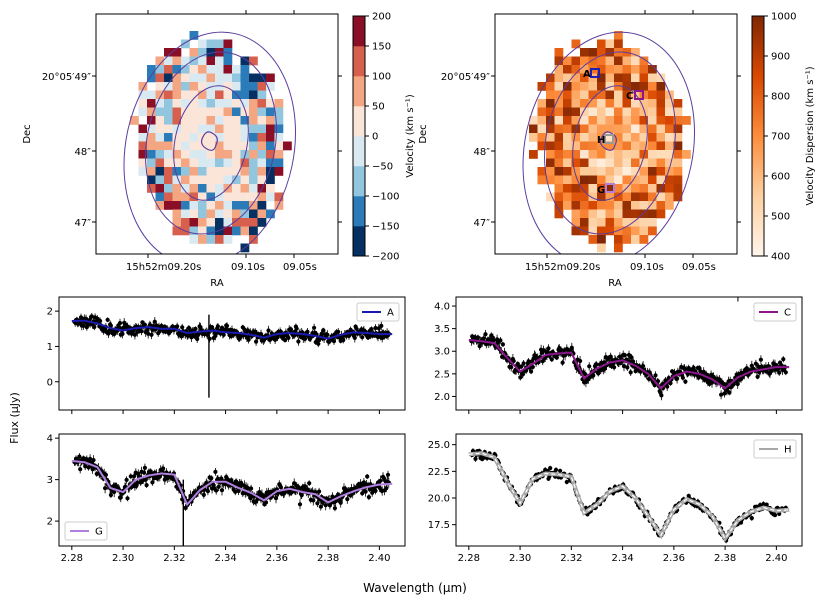  Describe the element at coordinates (226, 355) in the screenshot. I see `spectrum-a-panel: 0 1 2 A` at that location.